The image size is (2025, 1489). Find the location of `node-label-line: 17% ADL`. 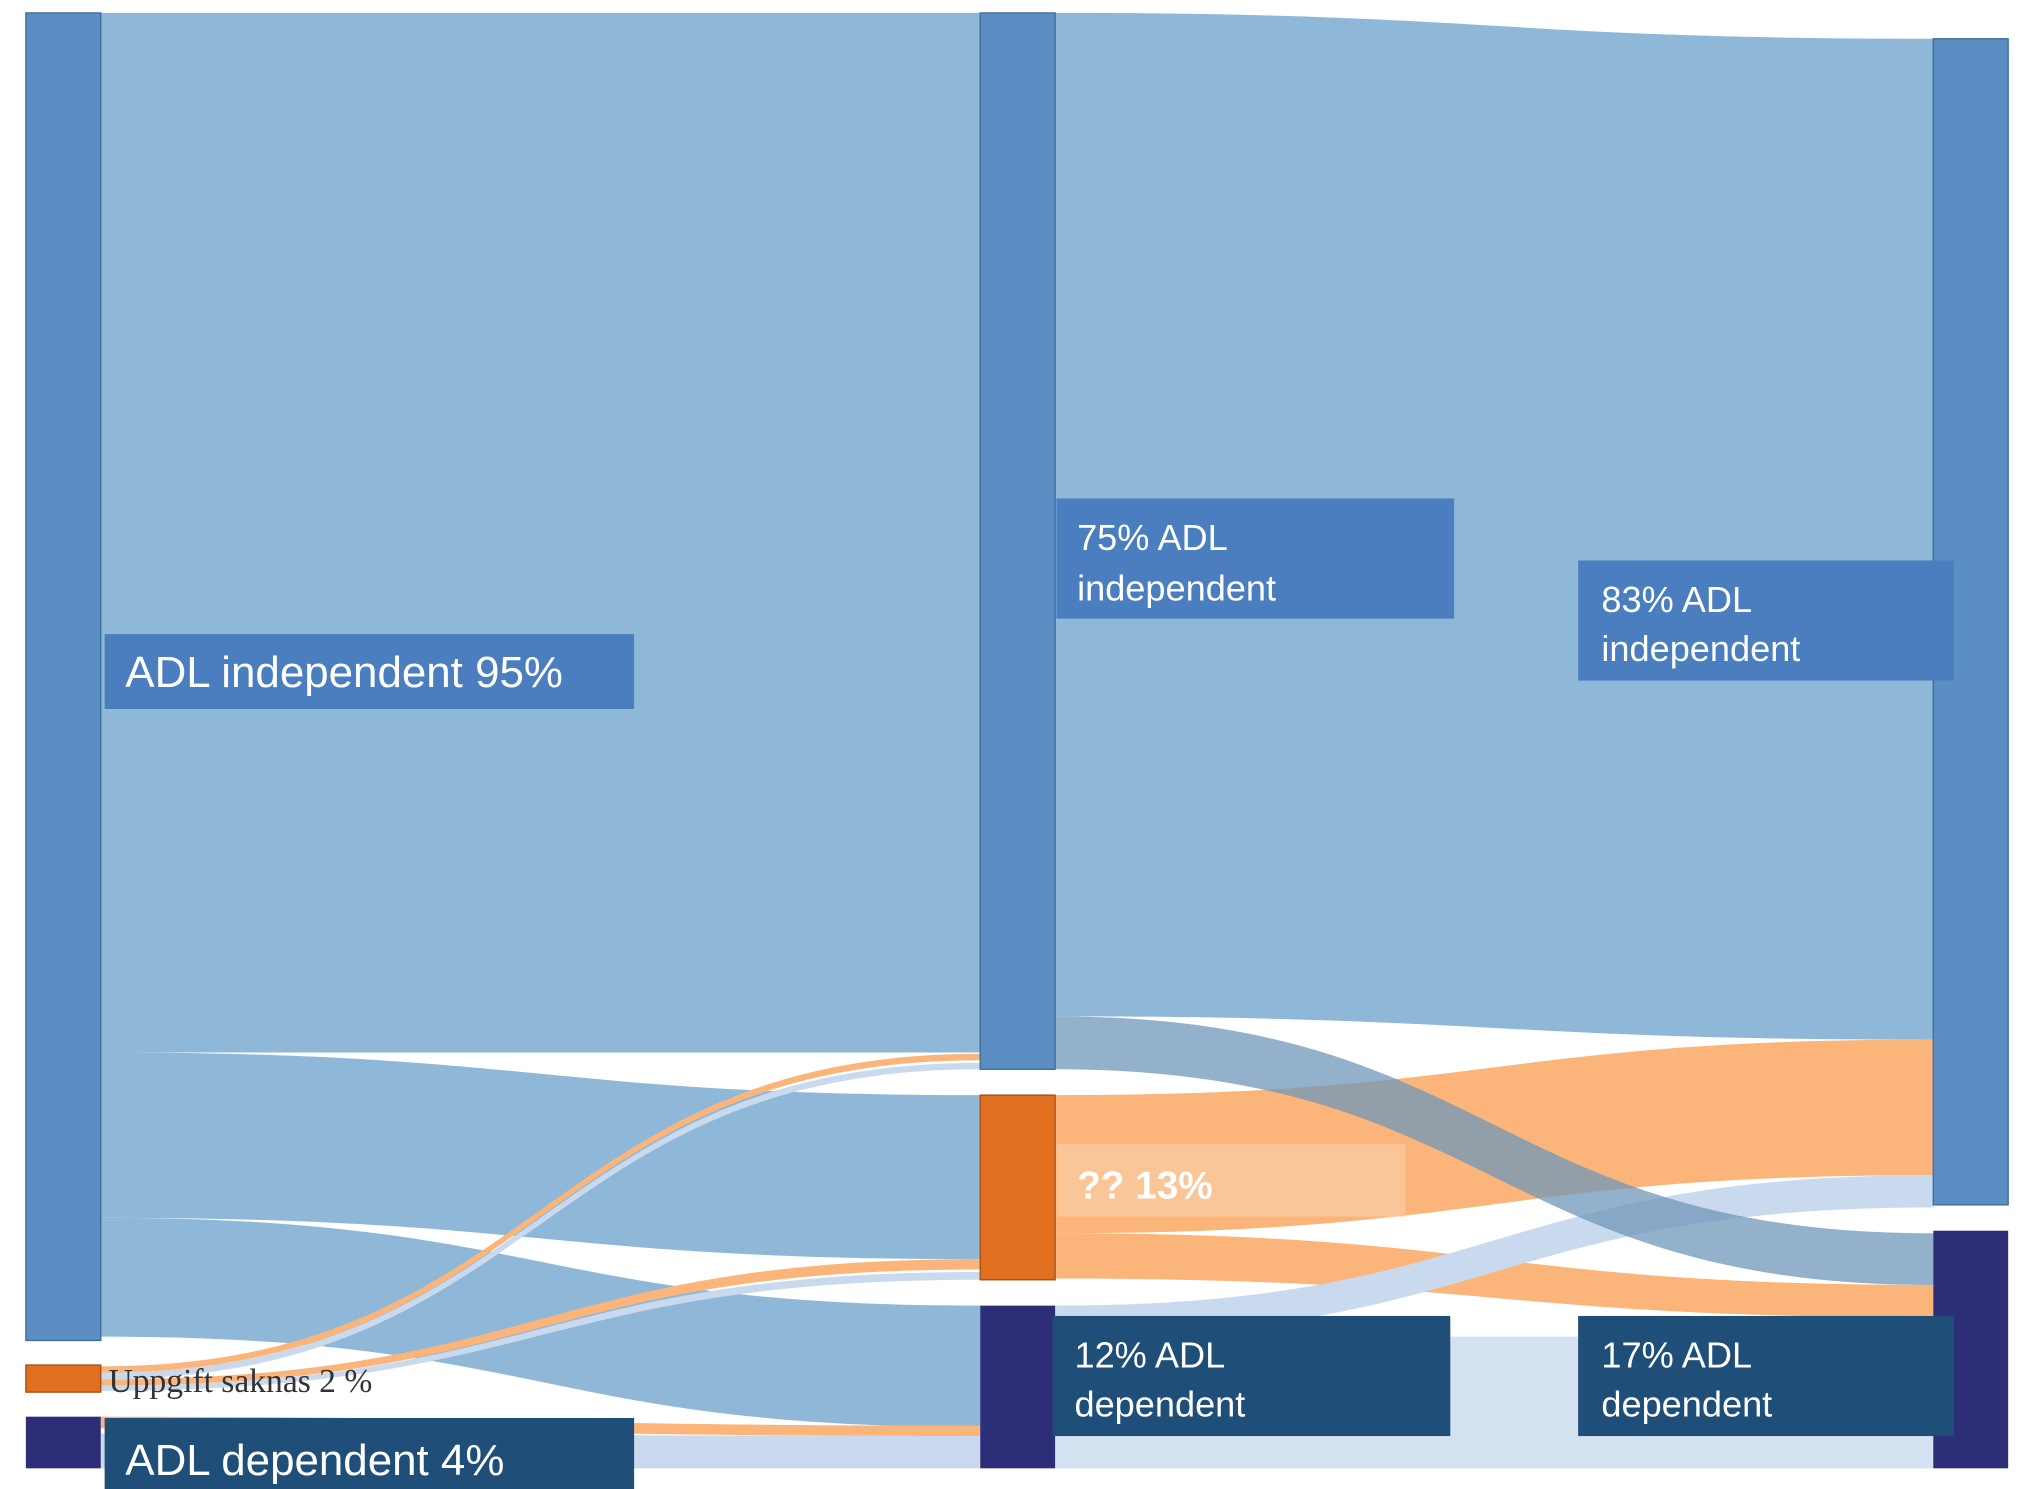

node-label-line: 17% ADL is located at coordinates (1676, 1355).